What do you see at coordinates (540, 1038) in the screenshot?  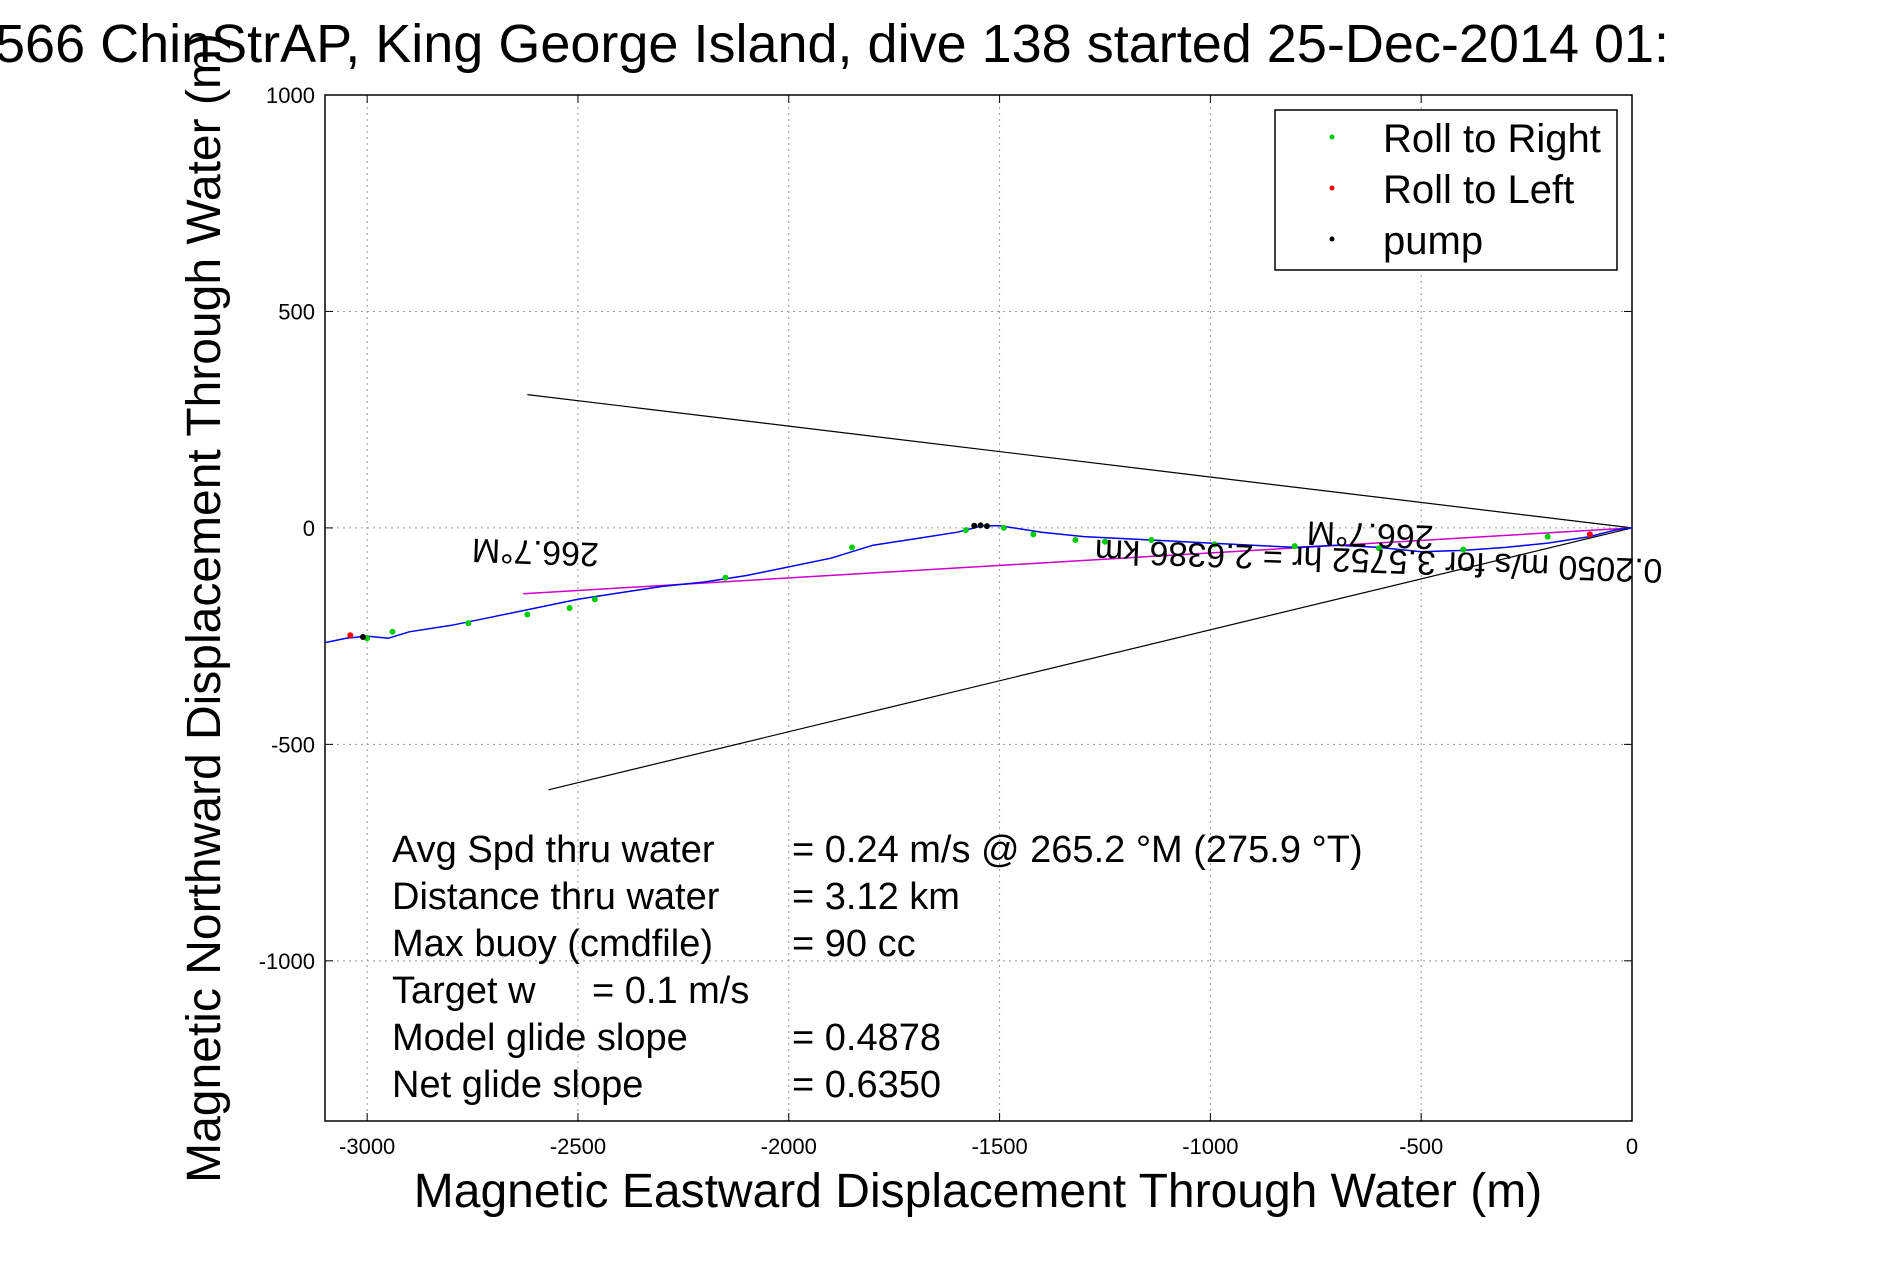 I see `info-label: Model glide slope` at bounding box center [540, 1038].